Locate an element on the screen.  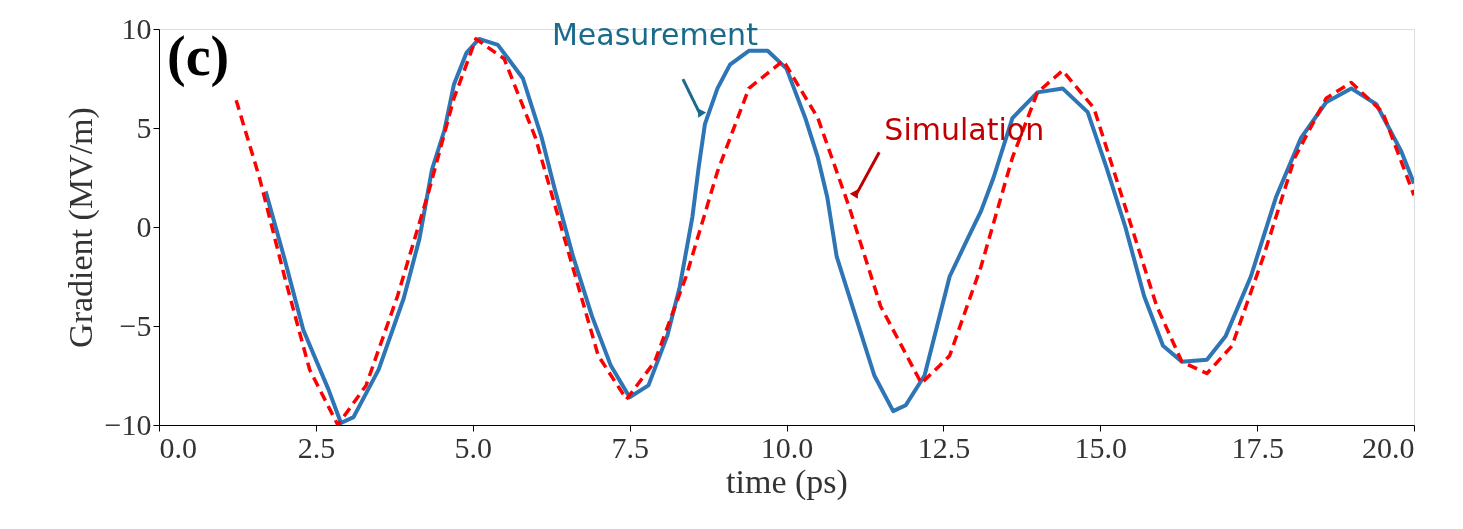
annotation: Measurement is located at coordinates (655, 35).